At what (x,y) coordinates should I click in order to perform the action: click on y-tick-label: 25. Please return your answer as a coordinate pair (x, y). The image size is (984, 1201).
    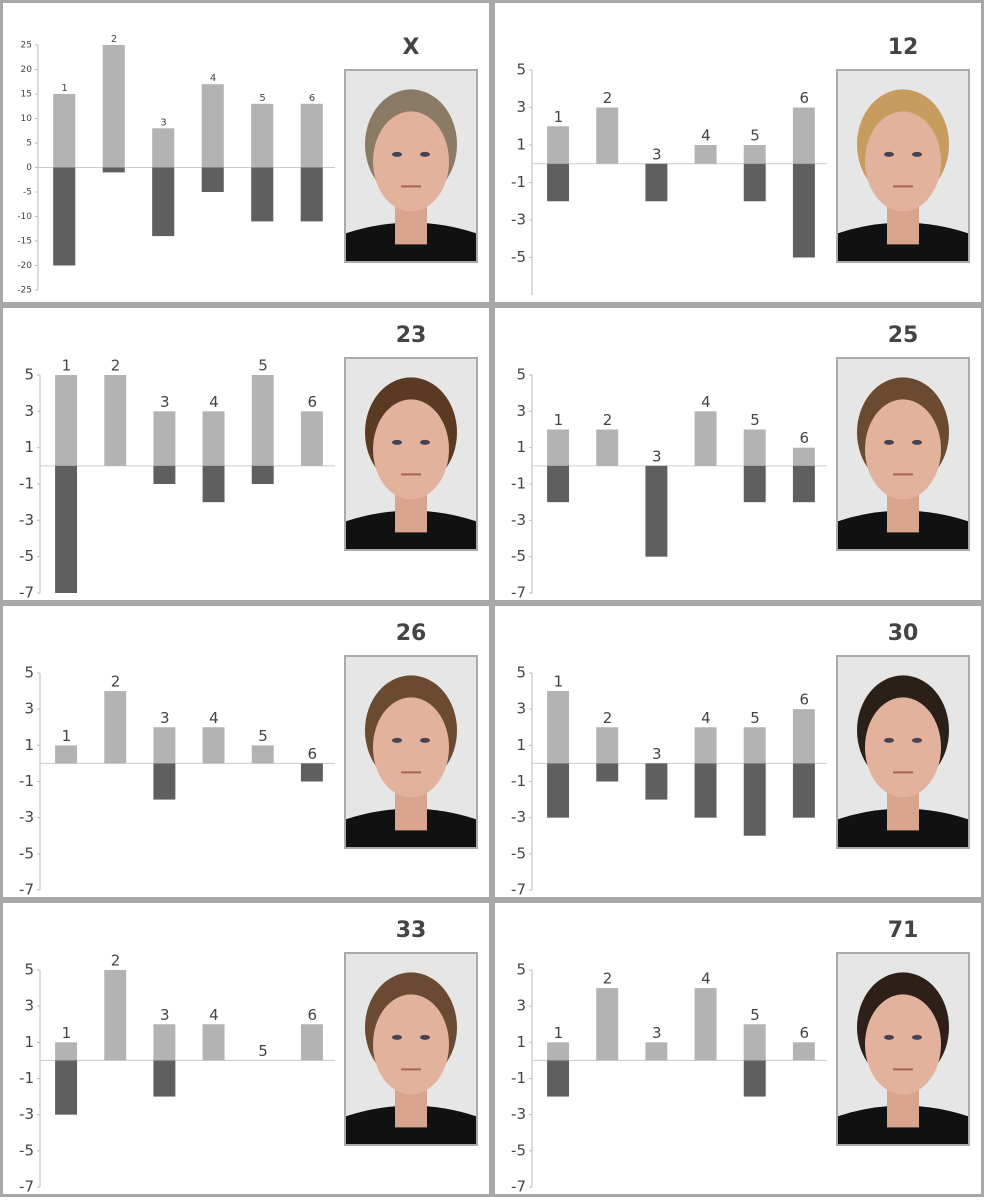
    Looking at the image, I should click on (26, 46).